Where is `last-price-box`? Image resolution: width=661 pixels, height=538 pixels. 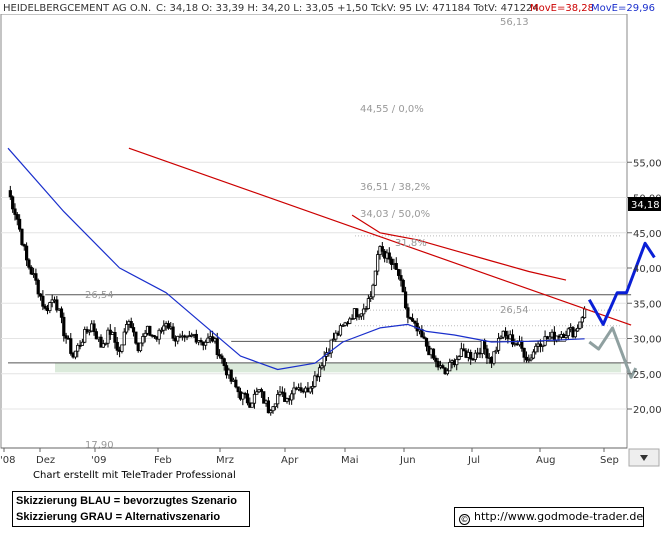
last-price-box is located at coordinates (644, 204).